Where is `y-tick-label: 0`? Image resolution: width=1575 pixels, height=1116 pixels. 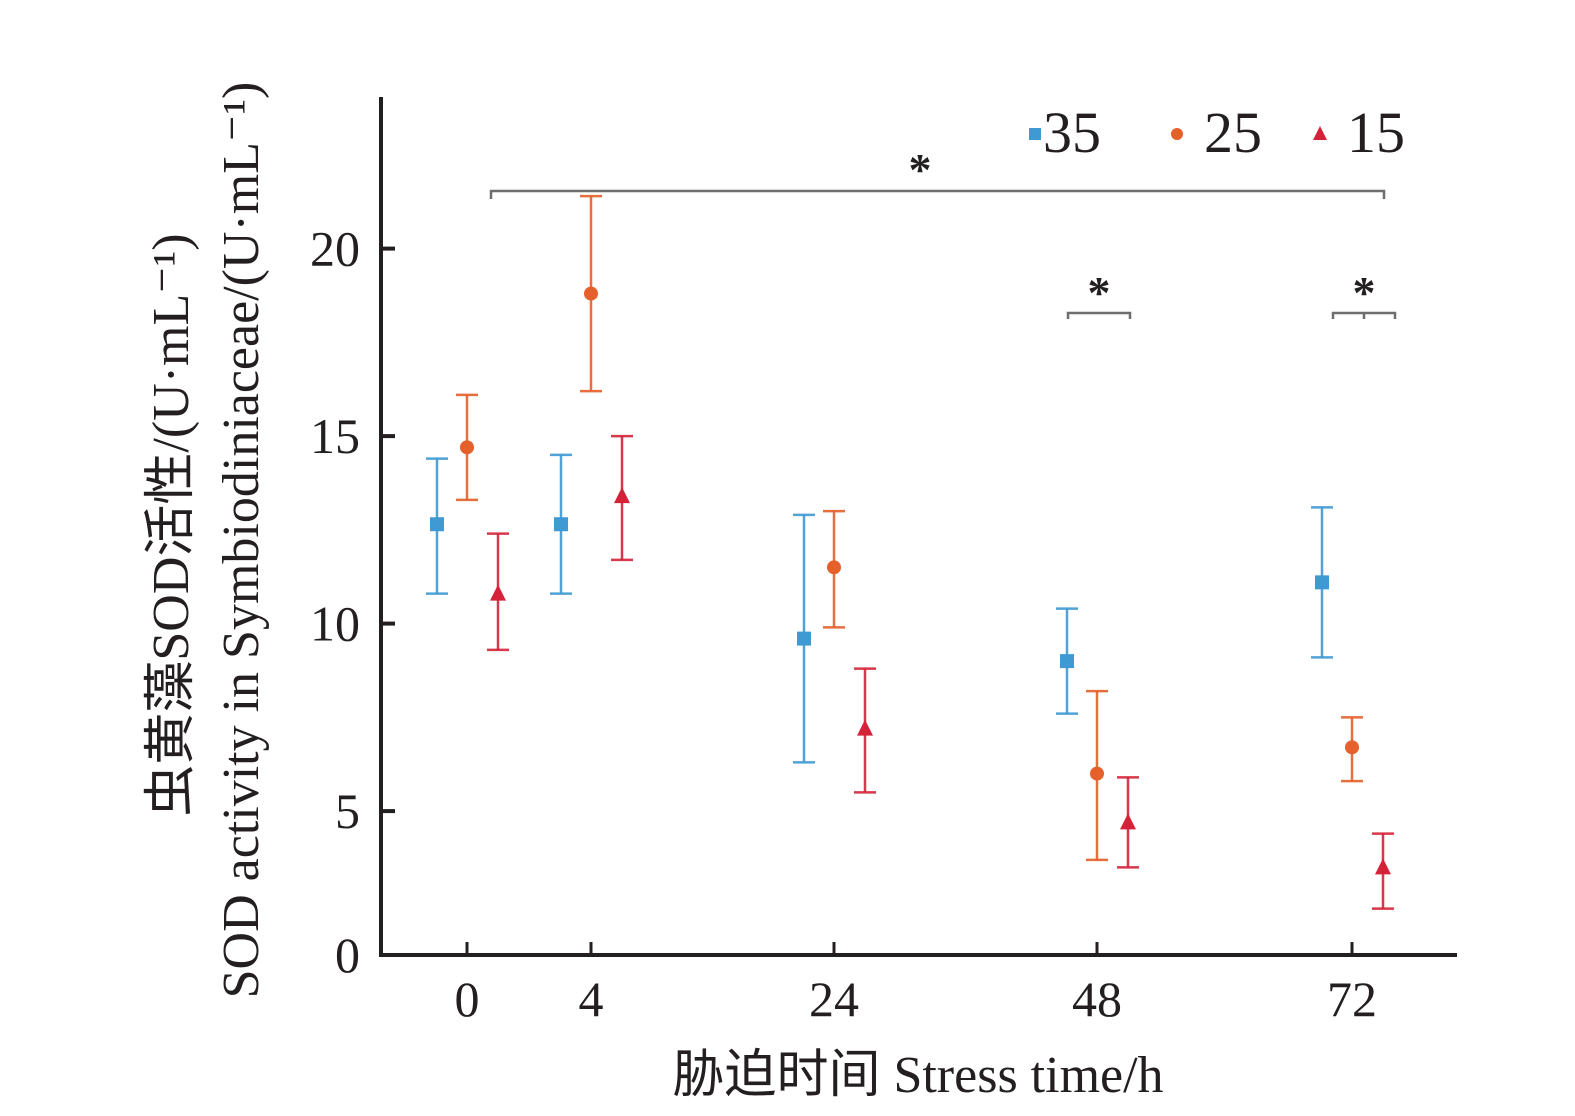 y-tick-label: 0 is located at coordinates (347, 955).